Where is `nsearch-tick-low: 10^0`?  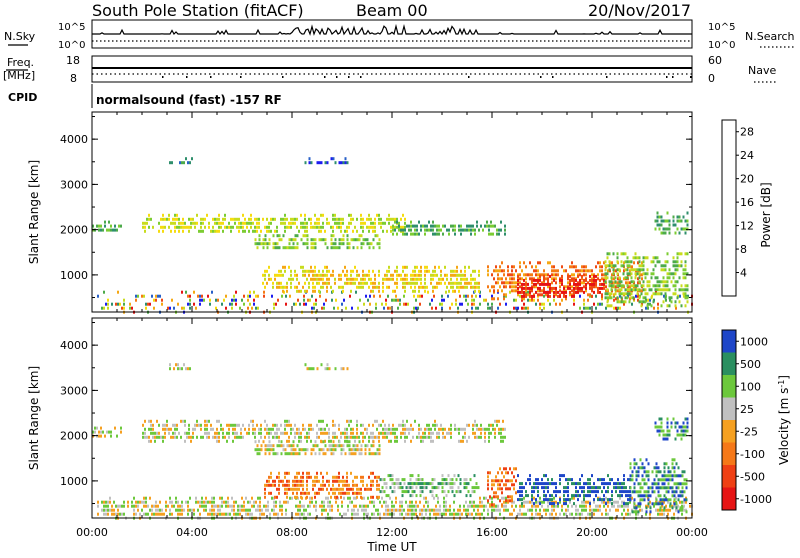
nsearch-tick-low: 10^0 is located at coordinates (721, 45).